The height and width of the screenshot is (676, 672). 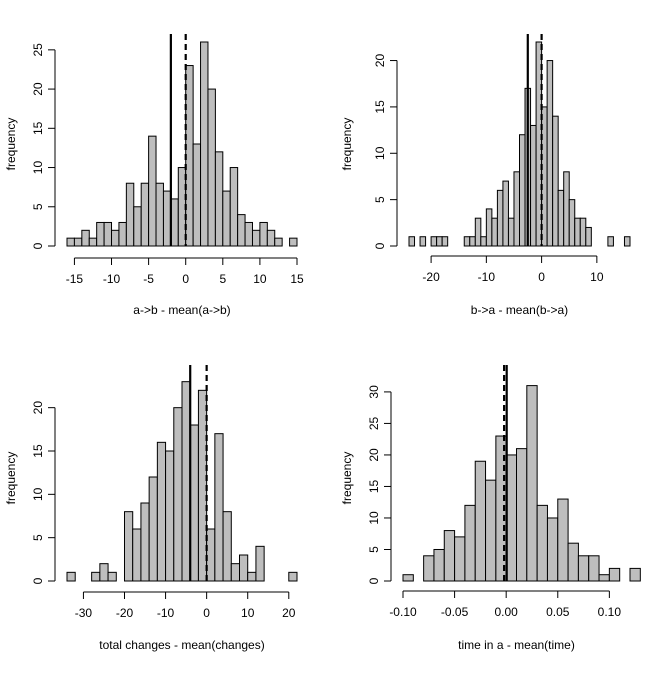 I want to click on x-tick-label: 0, so click(x=185, y=279).